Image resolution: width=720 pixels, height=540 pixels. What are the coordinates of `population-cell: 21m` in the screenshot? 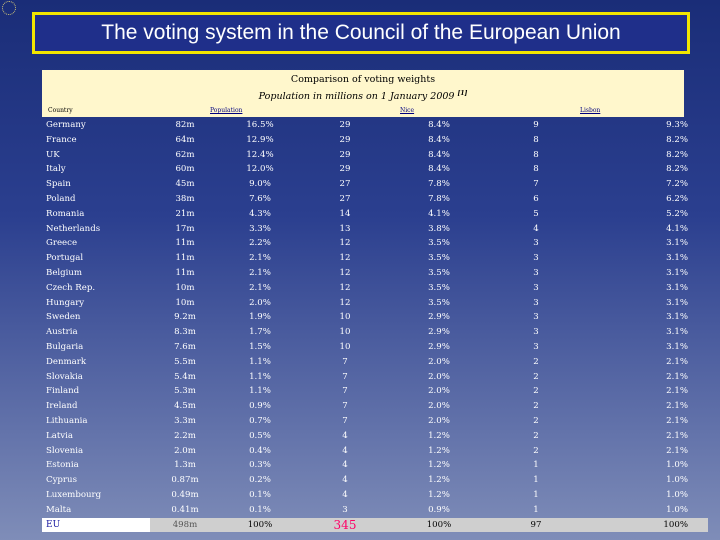 It's located at (185, 213).